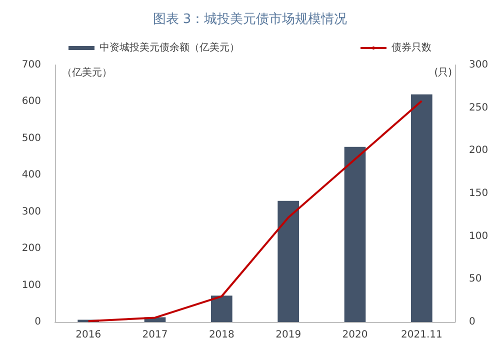  Describe the element at coordinates (478, 108) in the screenshot. I see `y2-tick-label: 250` at that location.